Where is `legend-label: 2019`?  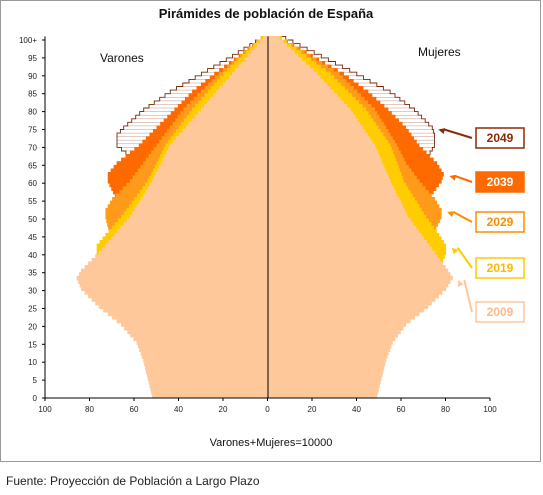 legend-label: 2019 is located at coordinates (500, 268).